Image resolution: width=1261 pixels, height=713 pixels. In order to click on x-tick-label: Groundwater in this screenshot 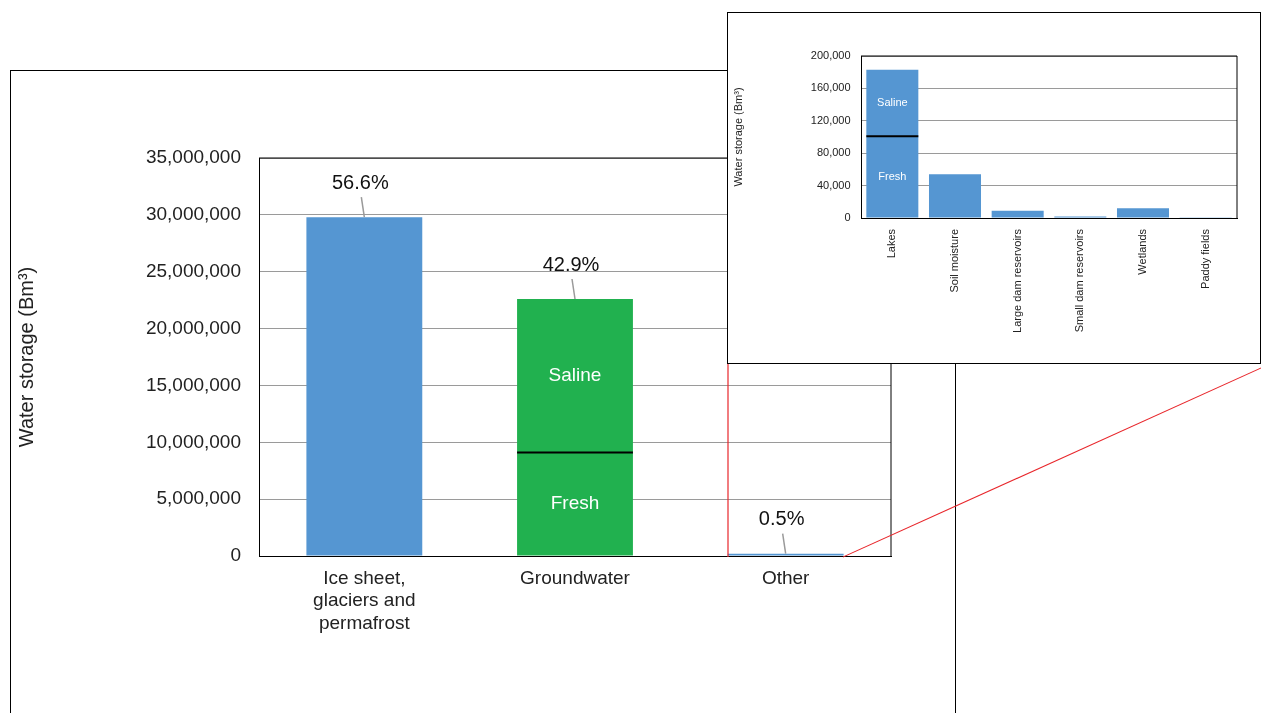, I will do `click(575, 577)`.